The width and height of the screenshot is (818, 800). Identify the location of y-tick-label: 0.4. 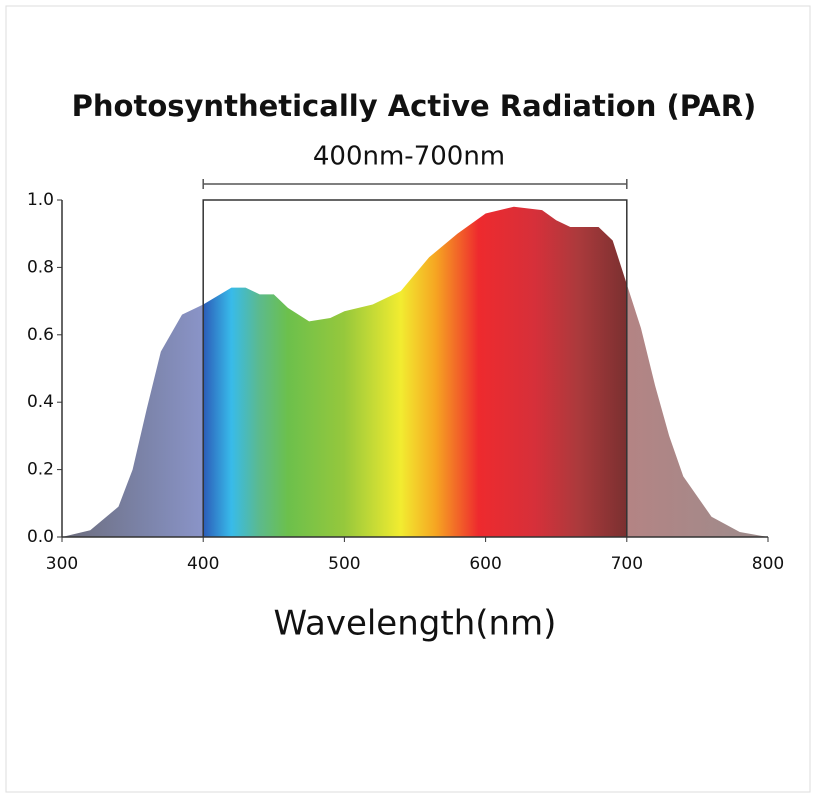
(40, 402).